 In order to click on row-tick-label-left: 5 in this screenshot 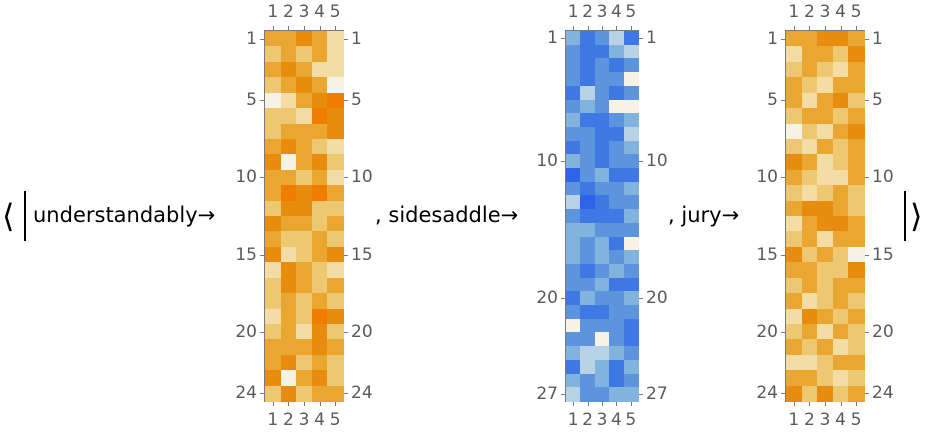, I will do `click(772, 100)`.